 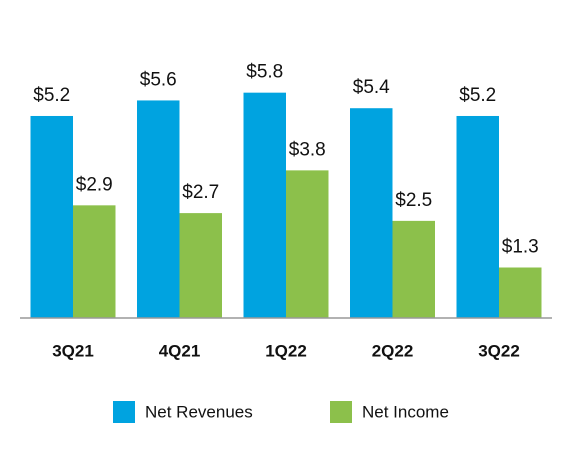 I want to click on x-tick-label: 1Q22, so click(x=286, y=350).